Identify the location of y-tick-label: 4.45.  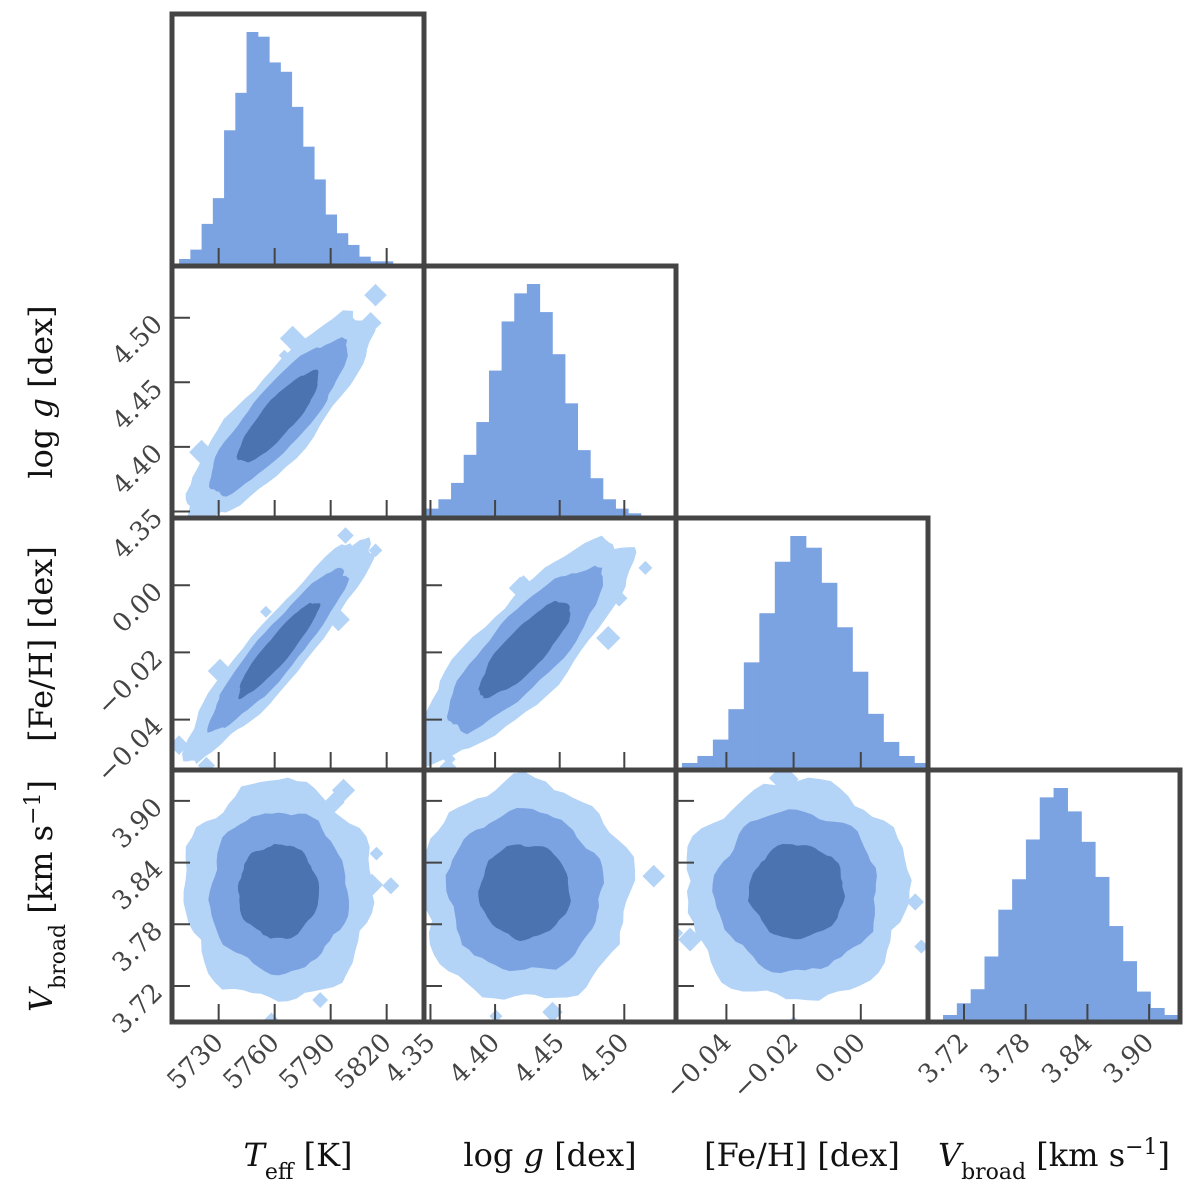
(138, 405).